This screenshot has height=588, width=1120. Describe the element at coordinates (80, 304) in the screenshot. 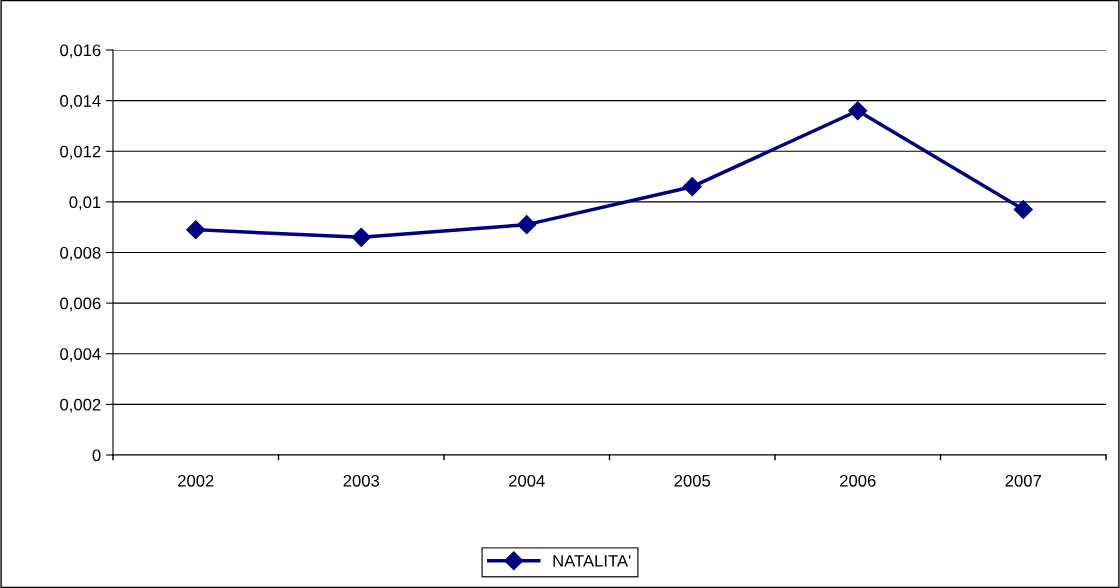

I see `y-tick-label: 0,006` at that location.